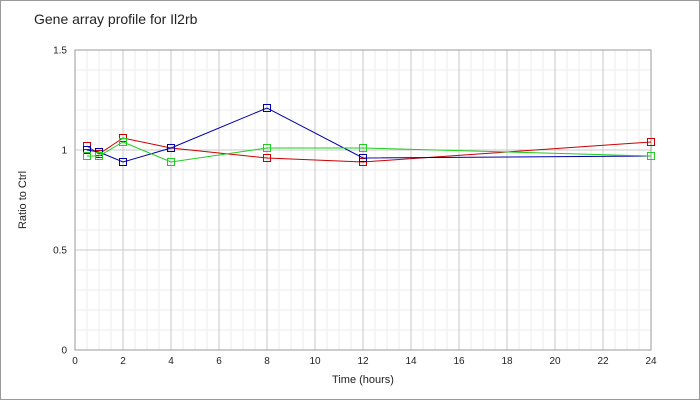 The height and width of the screenshot is (400, 700). What do you see at coordinates (116, 19) in the screenshot?
I see `chart-title: Gene array profile for Il2rb` at bounding box center [116, 19].